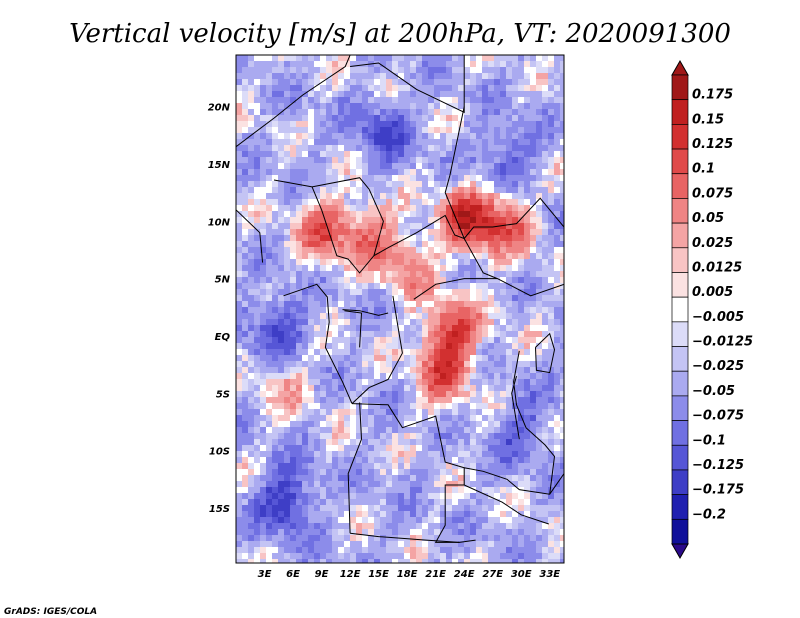  Describe the element at coordinates (680, 433) in the screenshot. I see `colorbar-swatch` at that location.